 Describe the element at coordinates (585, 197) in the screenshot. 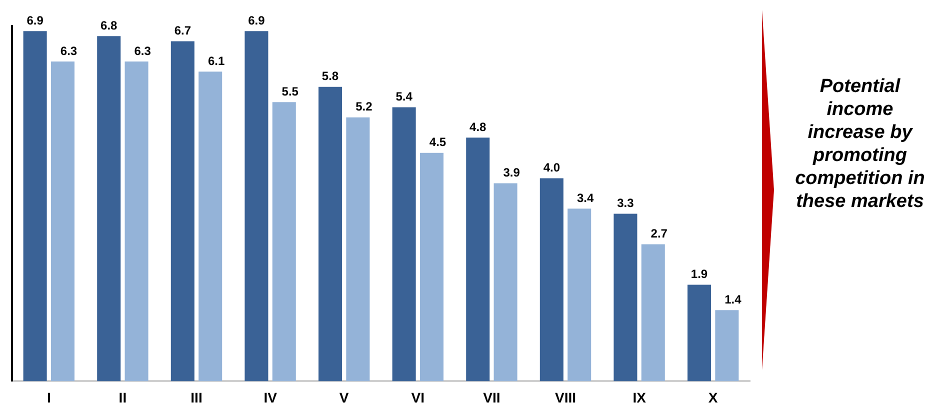

I see `data-label: 3.4` at that location.